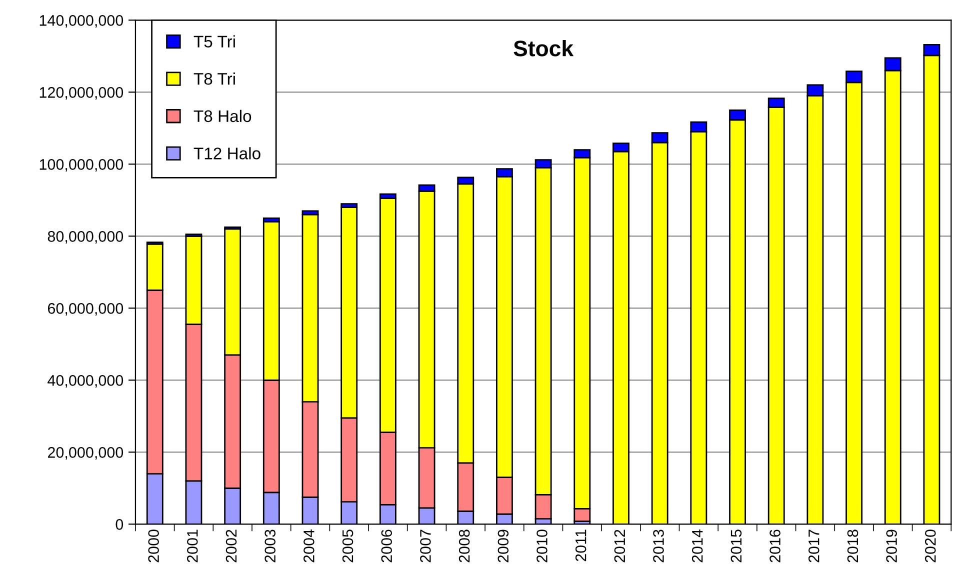 The width and height of the screenshot is (954, 576). What do you see at coordinates (852, 546) in the screenshot?
I see `x-tick-label: 2018` at bounding box center [852, 546].